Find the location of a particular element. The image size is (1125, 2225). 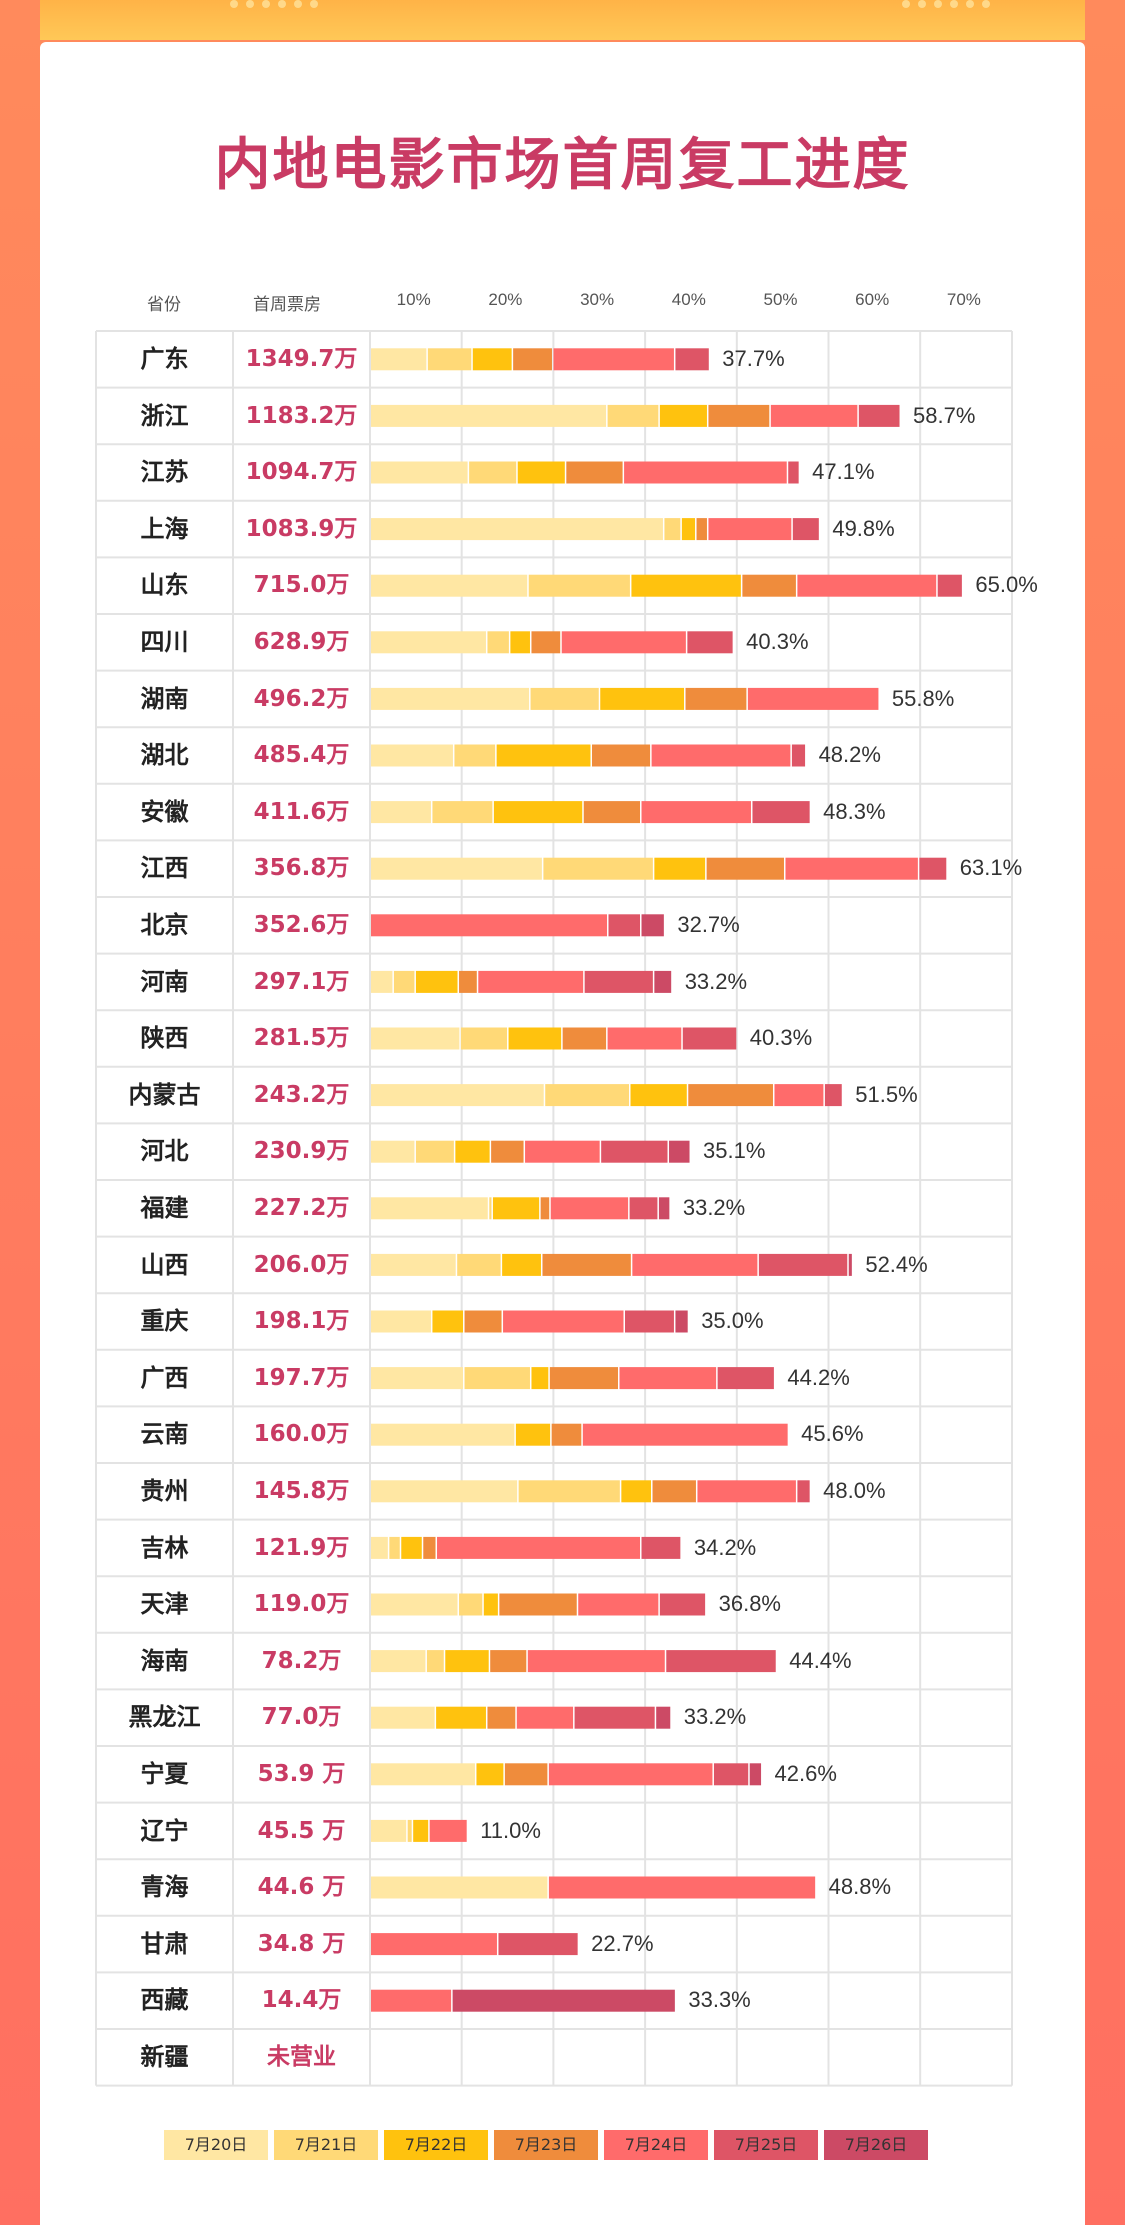

percent-label: 33.2% is located at coordinates (714, 1207).